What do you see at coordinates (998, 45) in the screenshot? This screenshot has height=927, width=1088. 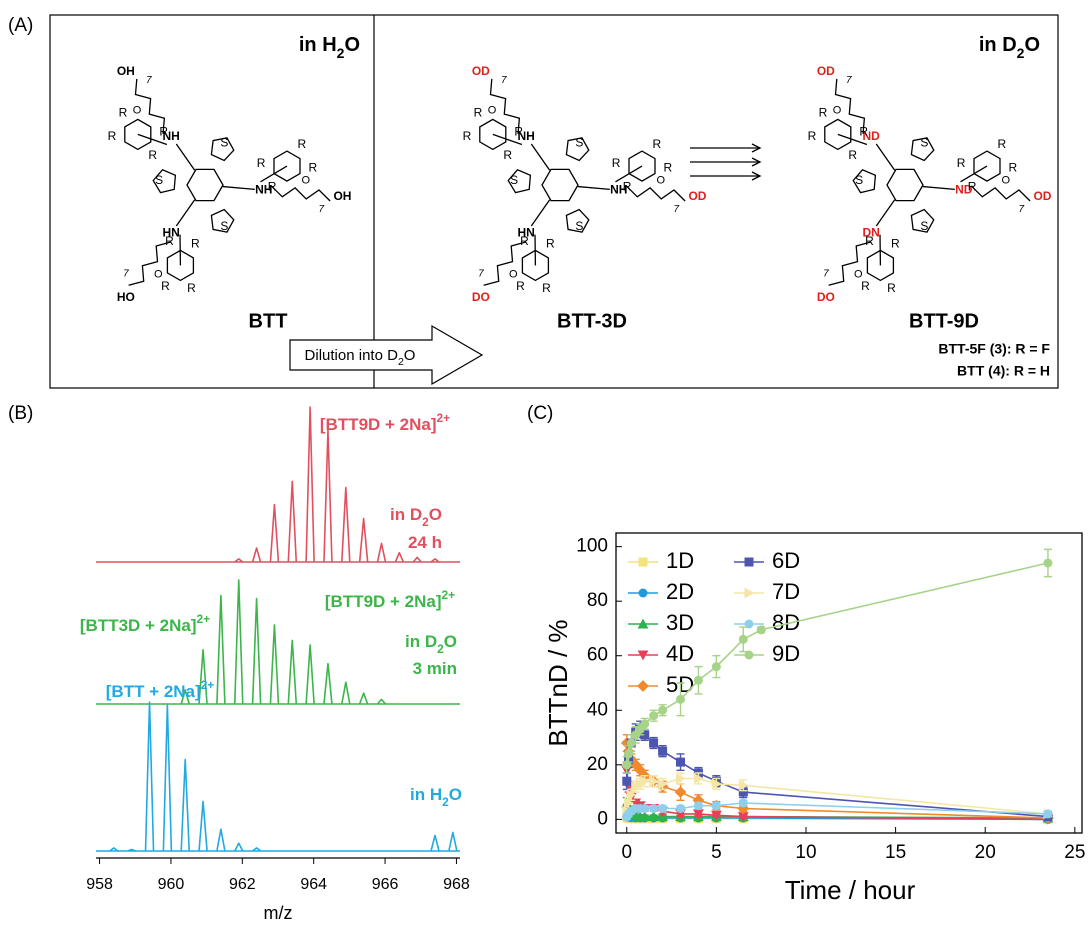 I see `condition-label-part: in D` at bounding box center [998, 45].